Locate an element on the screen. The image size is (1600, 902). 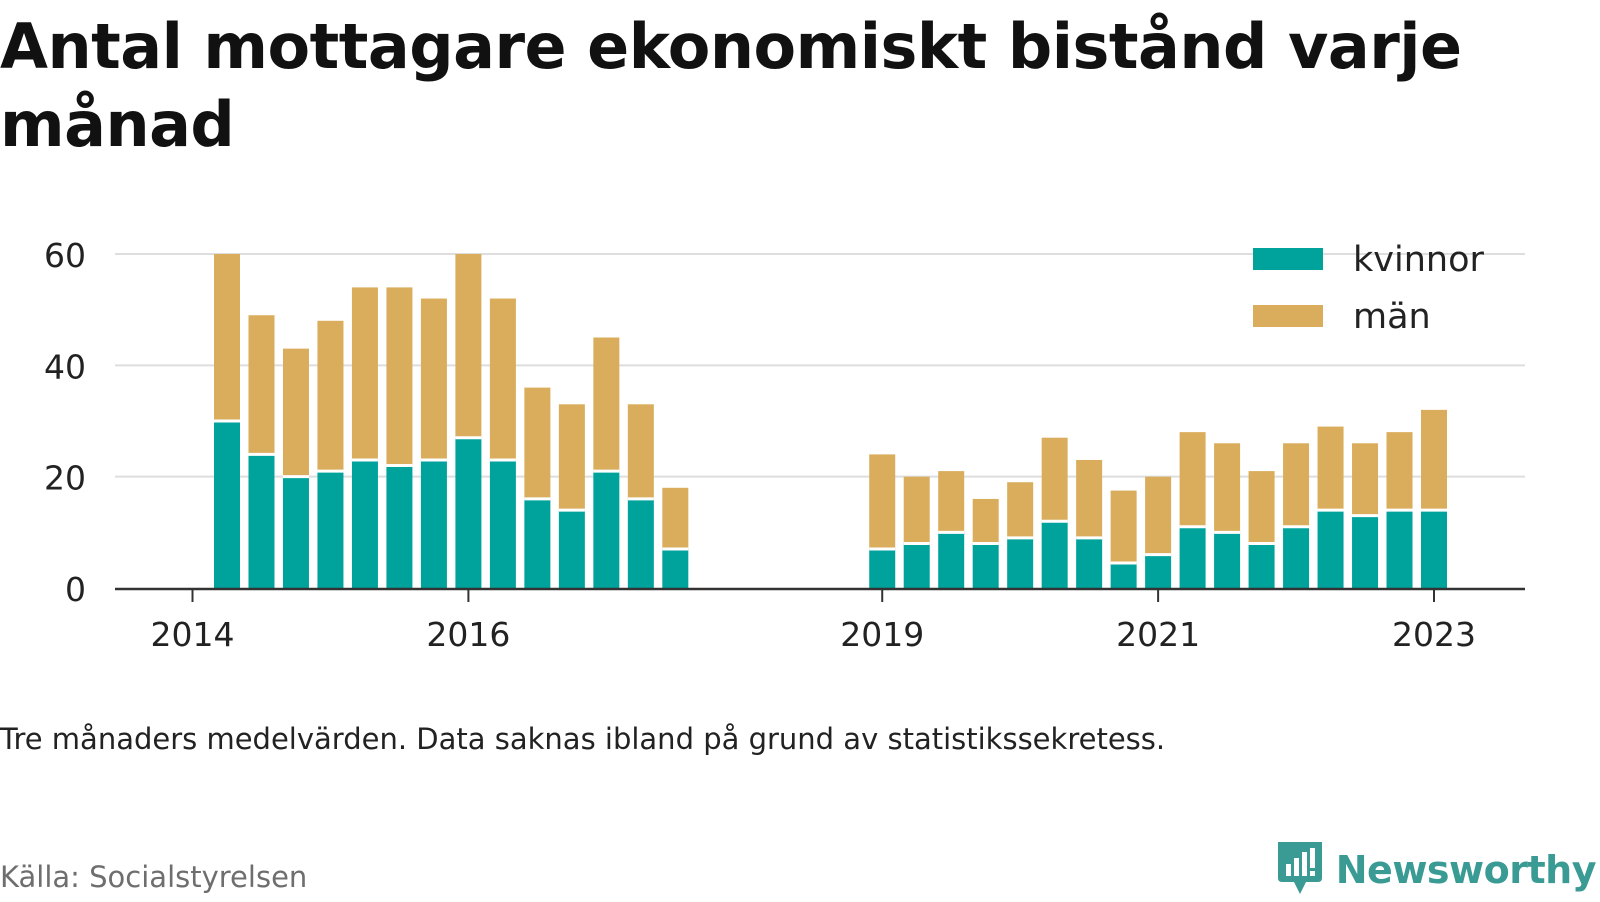
x-tick-label: 2016 is located at coordinates (468, 634).